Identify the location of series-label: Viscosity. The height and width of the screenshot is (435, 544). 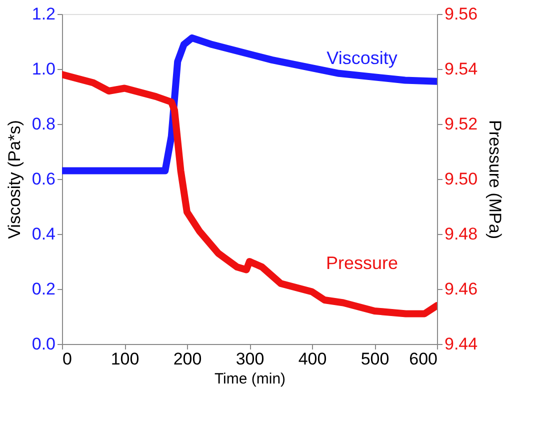
(362, 58).